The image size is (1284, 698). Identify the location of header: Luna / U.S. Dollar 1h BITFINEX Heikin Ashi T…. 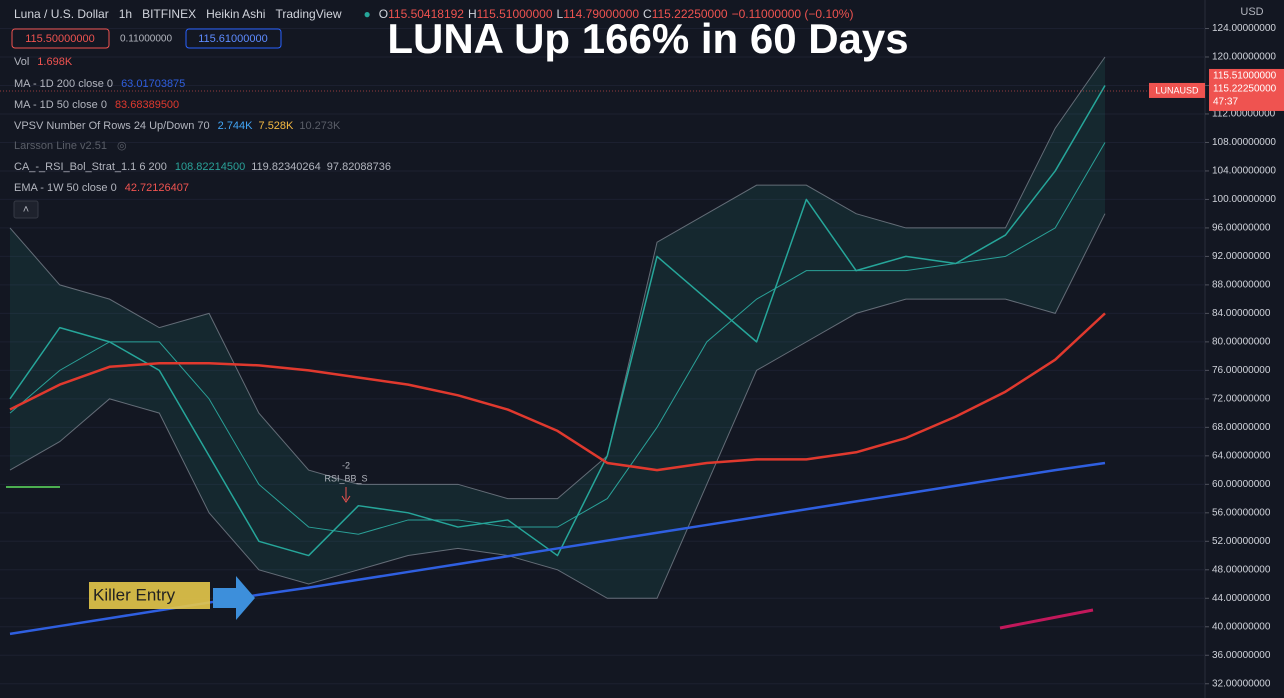
(433, 14).